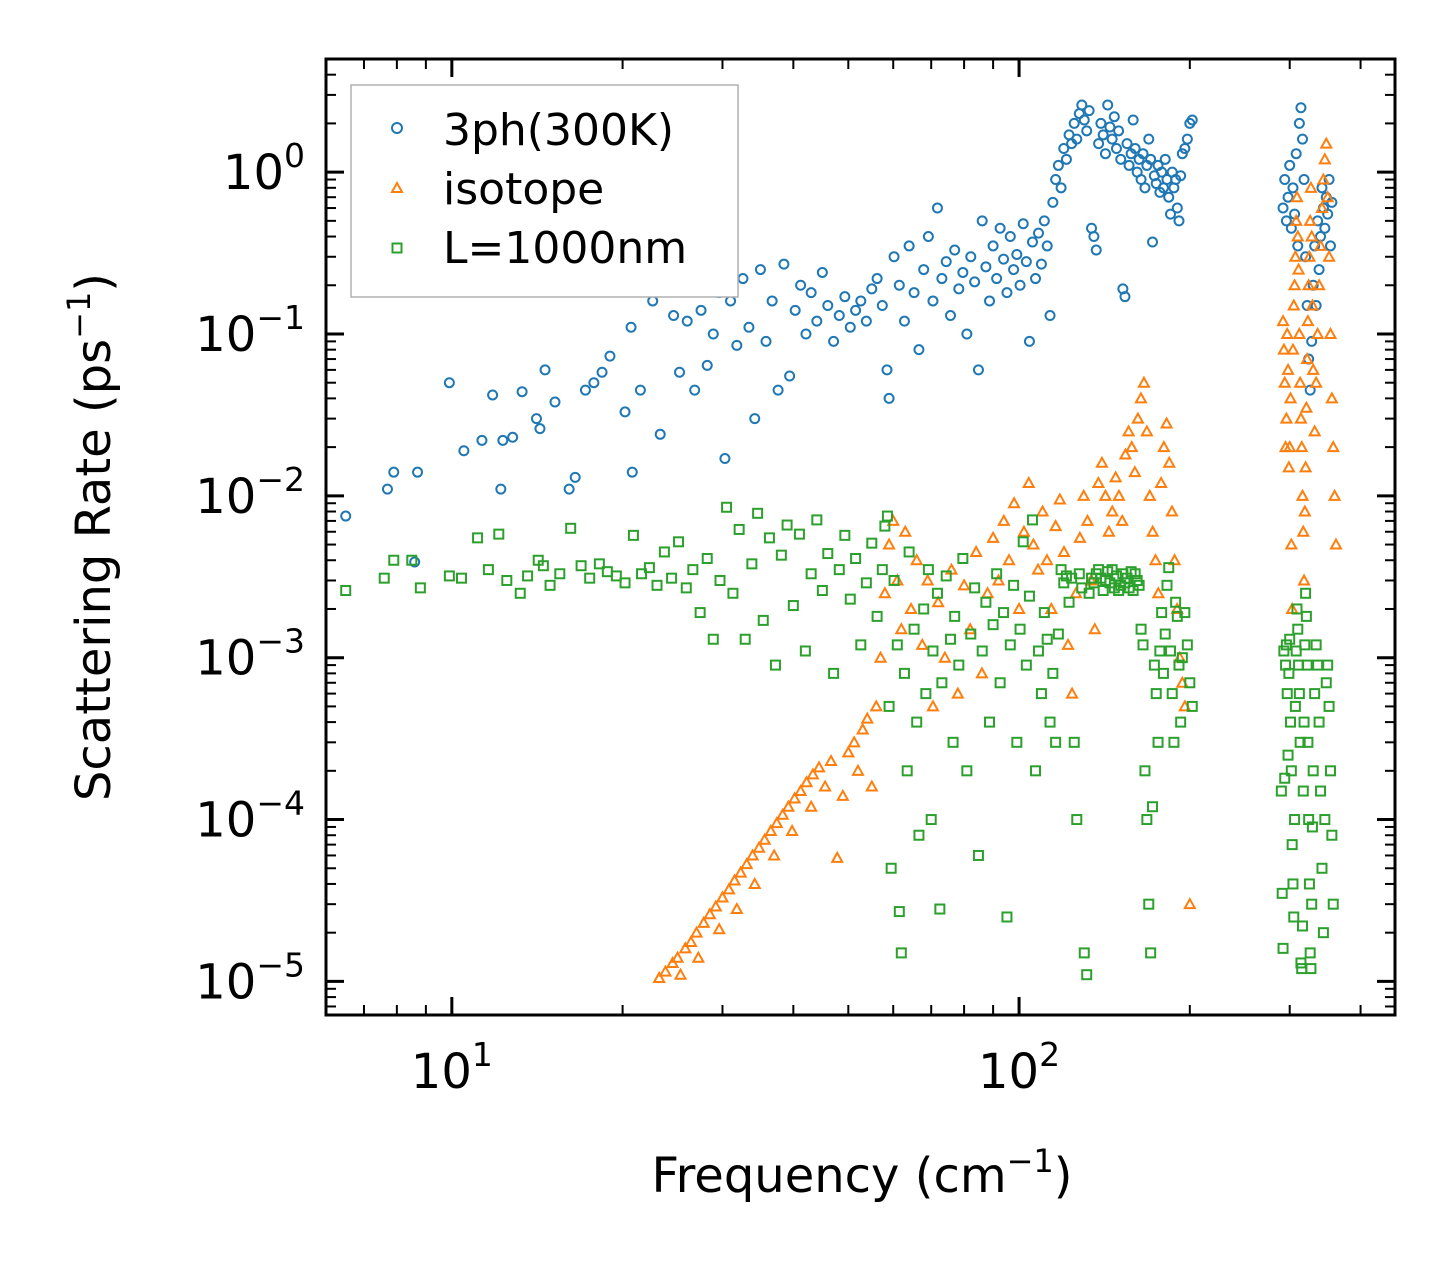  What do you see at coordinates (397, 186) in the screenshot?
I see `legend-marker-isotope` at bounding box center [397, 186].